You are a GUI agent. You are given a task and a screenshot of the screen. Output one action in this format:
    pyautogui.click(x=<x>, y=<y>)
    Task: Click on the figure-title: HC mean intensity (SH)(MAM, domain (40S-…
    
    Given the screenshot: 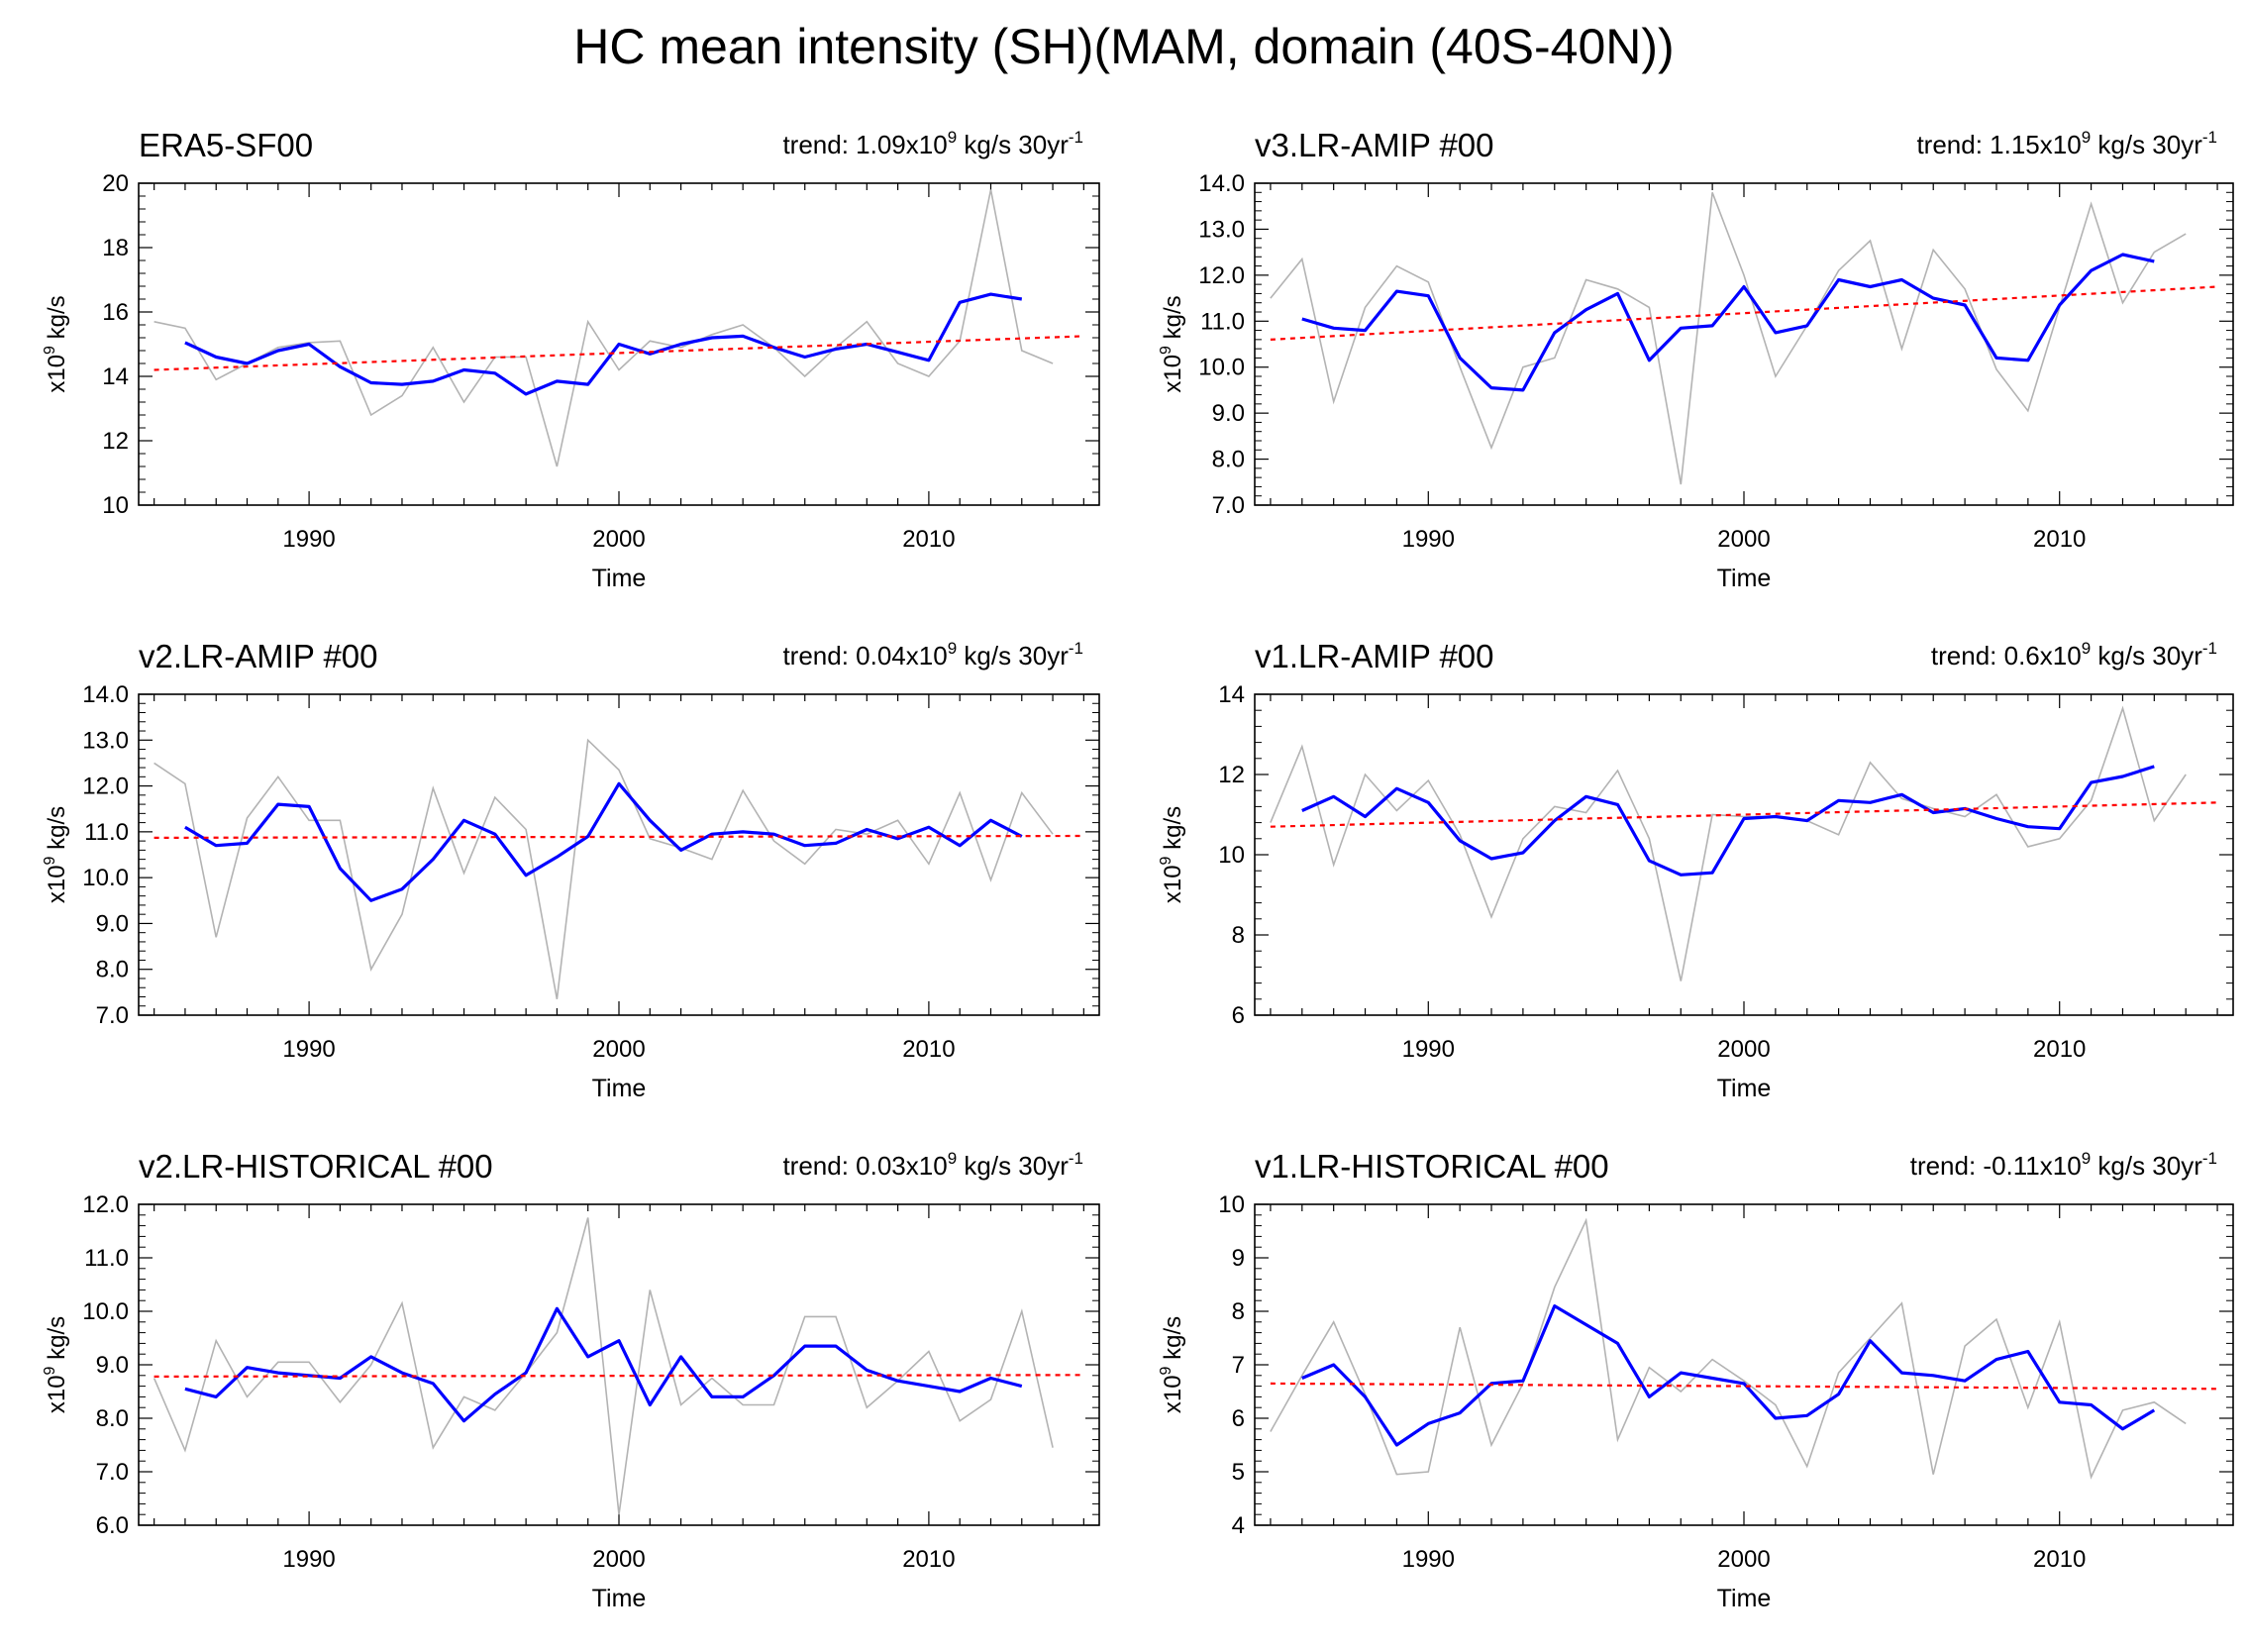 What is the action you would take?
    pyautogui.click(x=1124, y=46)
    